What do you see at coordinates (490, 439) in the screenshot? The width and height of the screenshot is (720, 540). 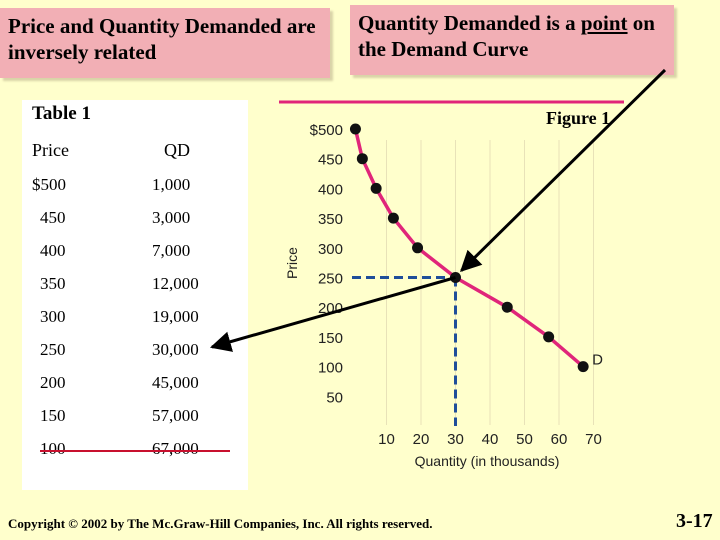 I see `x-tick-label: 40` at bounding box center [490, 439].